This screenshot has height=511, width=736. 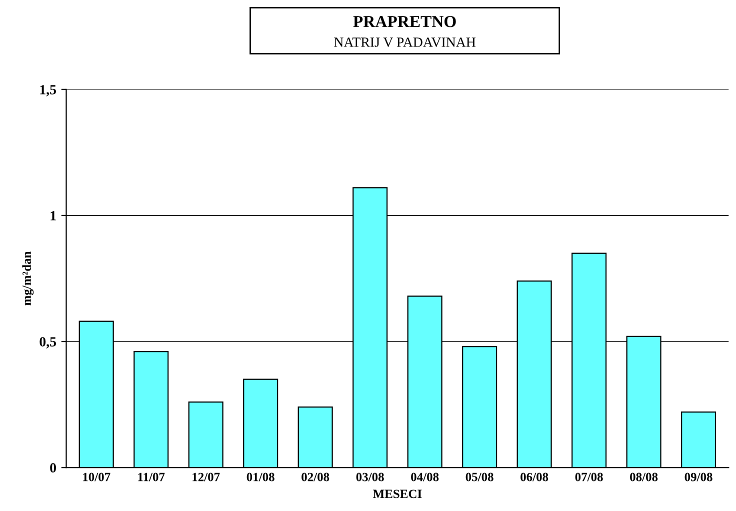 What do you see at coordinates (48, 90) in the screenshot?
I see `y-tick-label: 1,5` at bounding box center [48, 90].